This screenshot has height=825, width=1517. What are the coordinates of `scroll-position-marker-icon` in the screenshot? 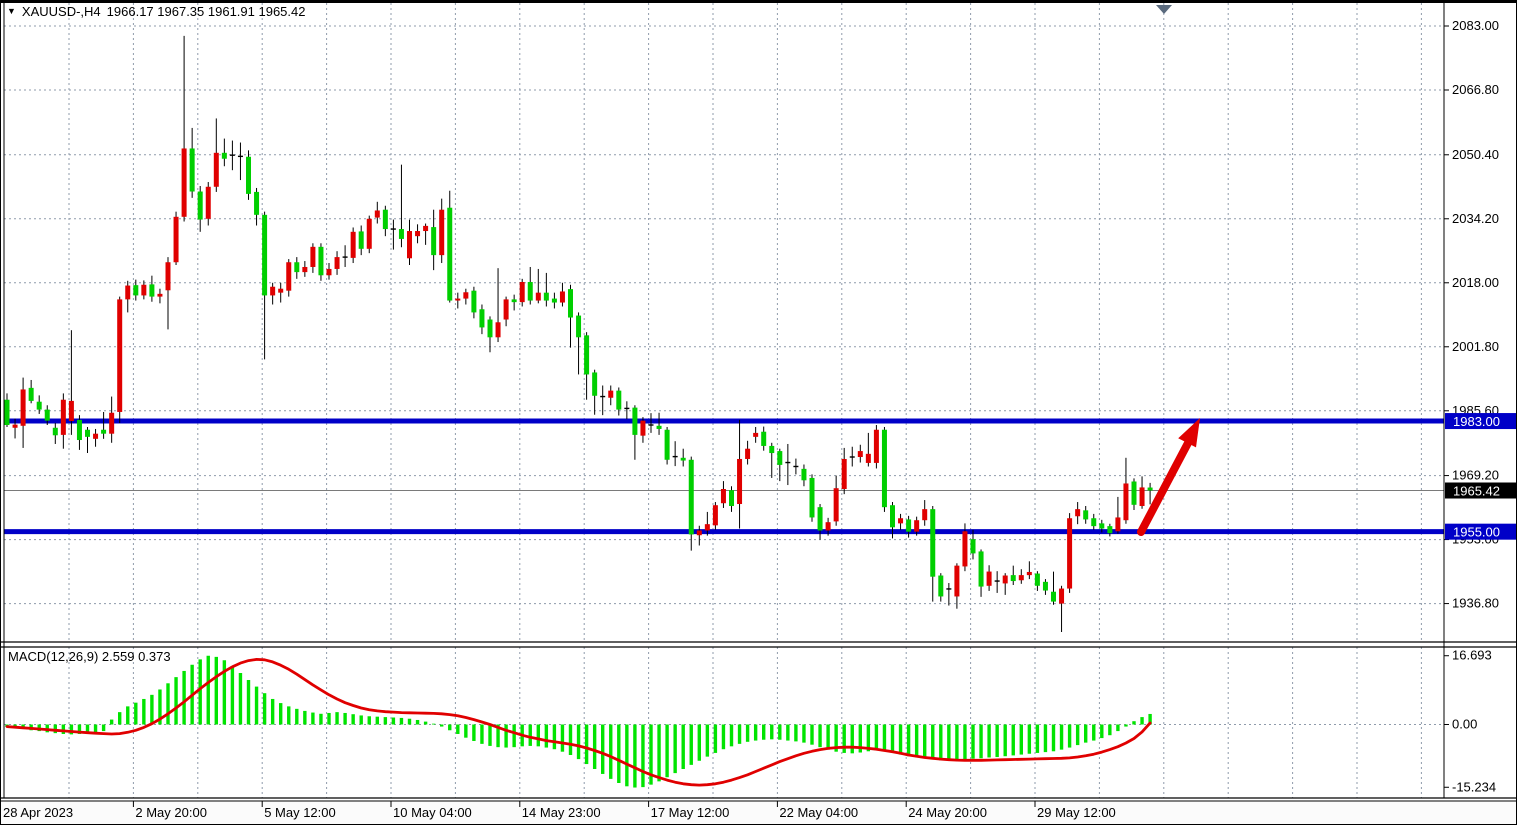 It's located at (1164, 9).